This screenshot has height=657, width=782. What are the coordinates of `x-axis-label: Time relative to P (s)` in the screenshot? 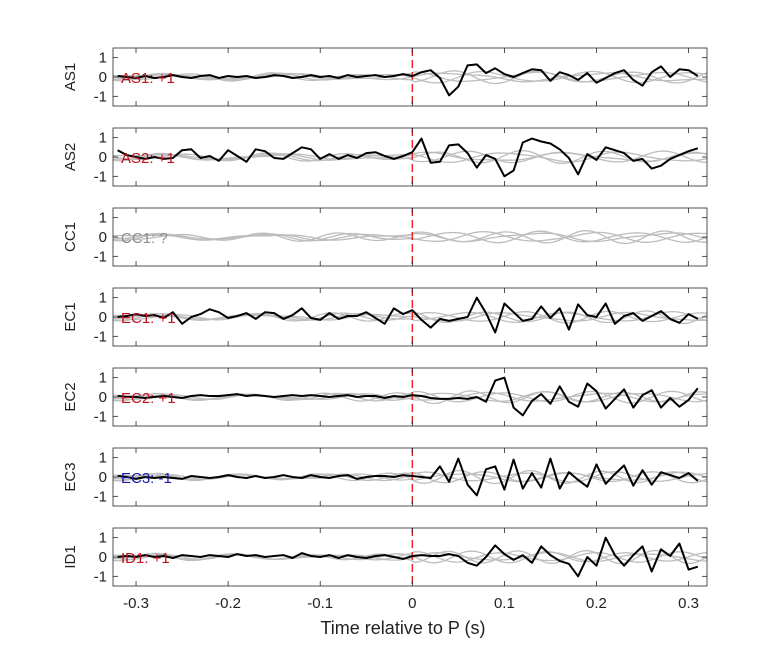 It's located at (402, 628).